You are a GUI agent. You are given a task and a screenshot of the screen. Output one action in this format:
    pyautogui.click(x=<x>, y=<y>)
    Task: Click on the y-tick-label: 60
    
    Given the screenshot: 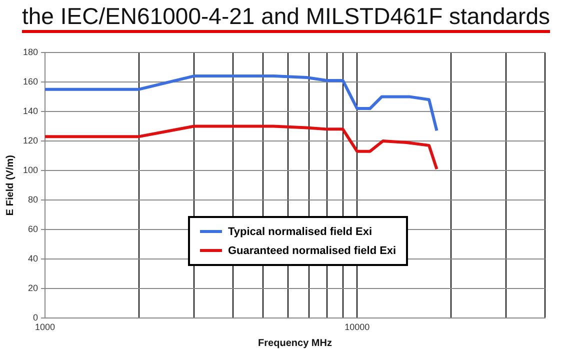 What is the action you would take?
    pyautogui.click(x=33, y=229)
    